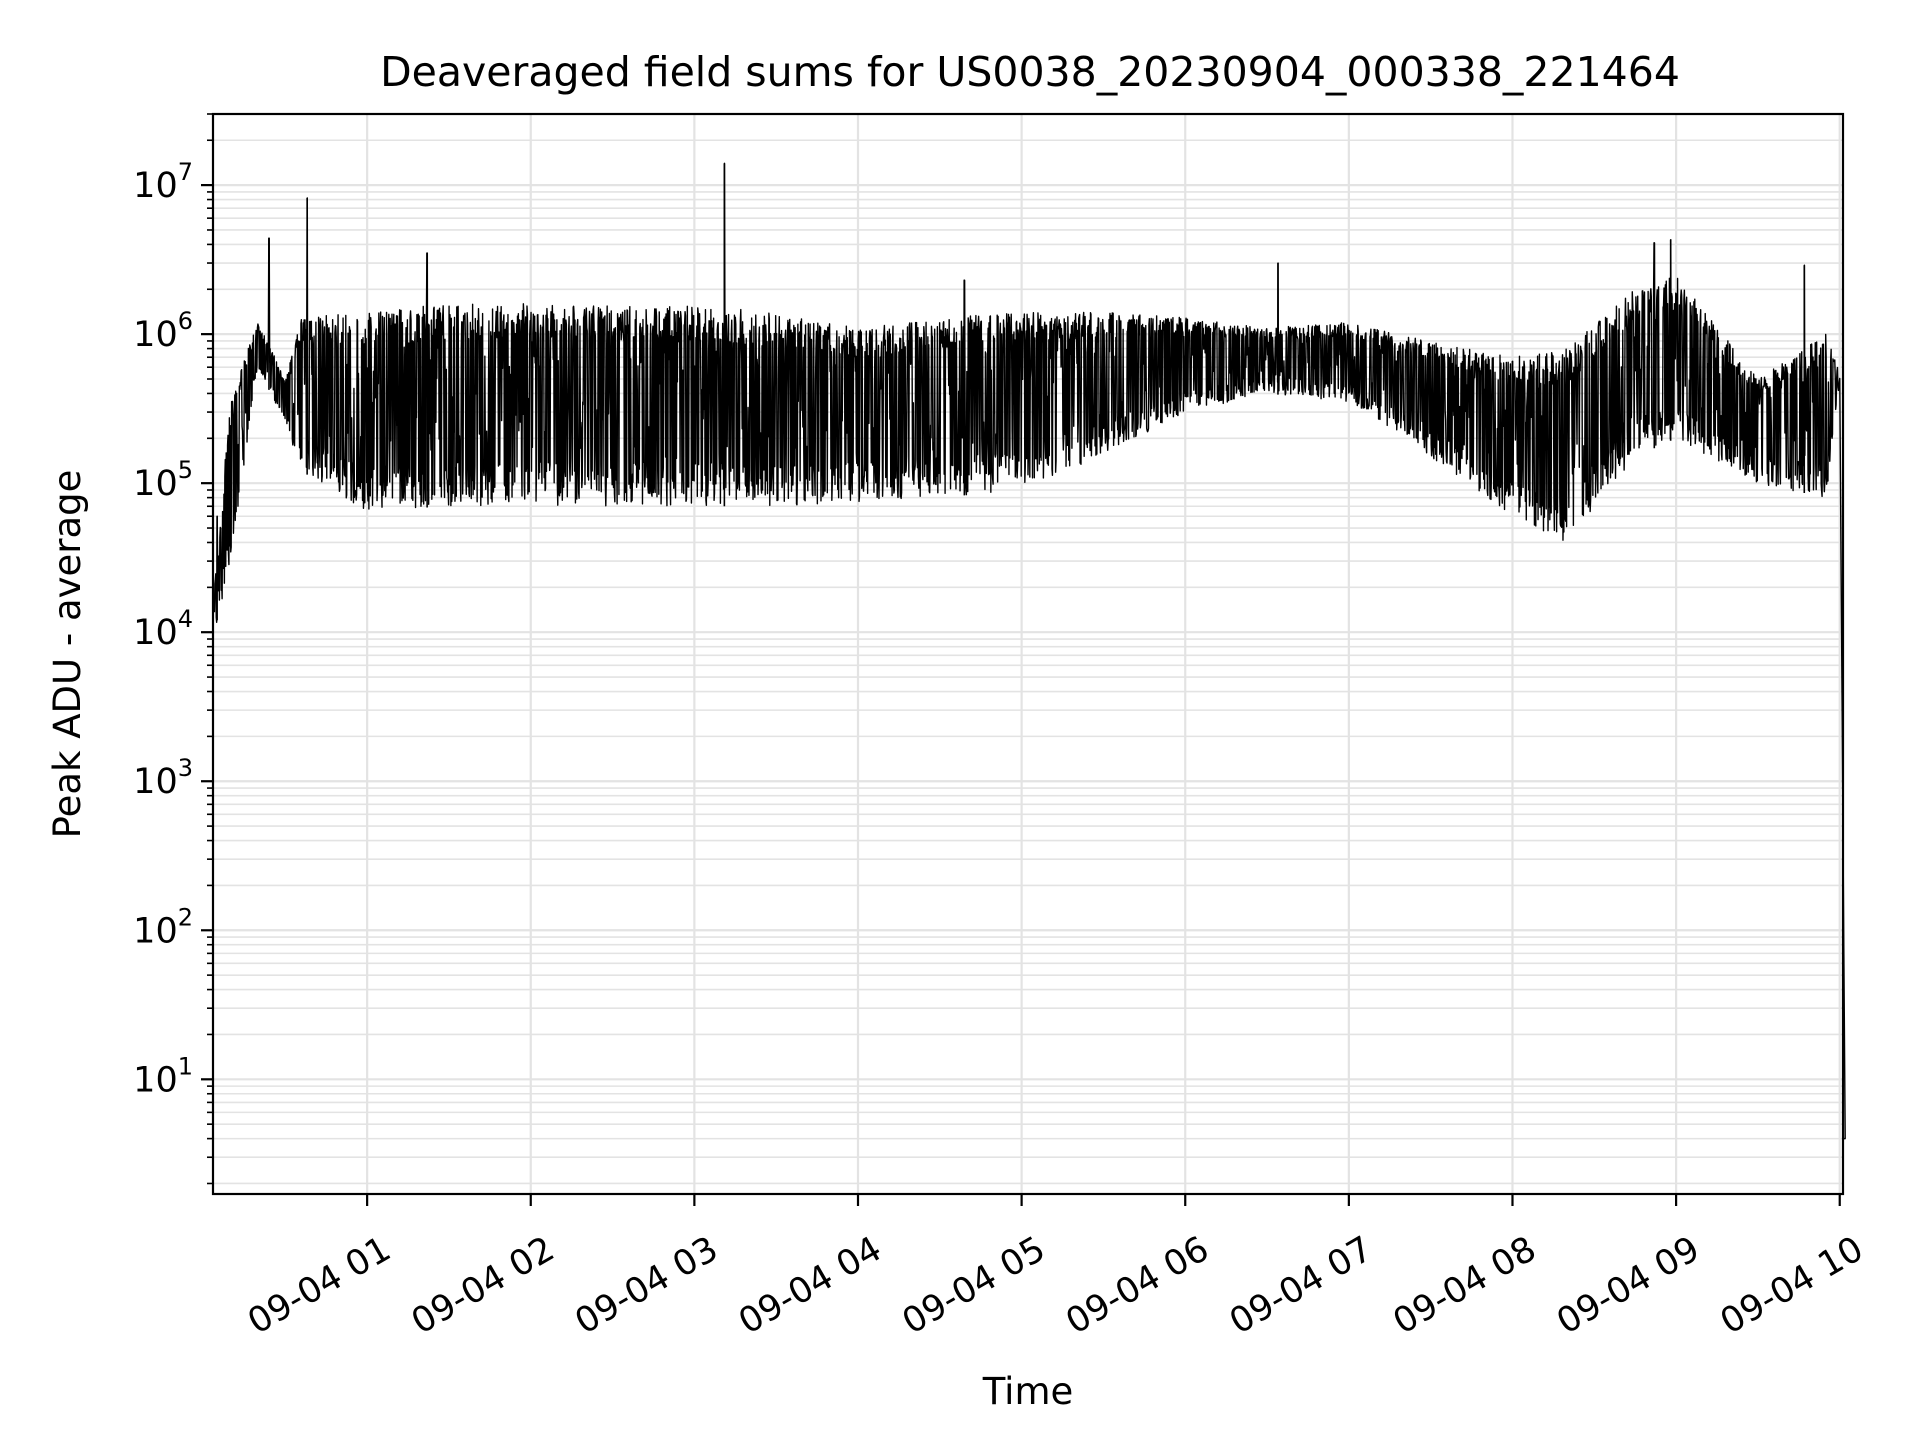 Image resolution: width=1920 pixels, height=1440 pixels. What do you see at coordinates (185, 917) in the screenshot?
I see `y-tick-exponent: 2` at bounding box center [185, 917].